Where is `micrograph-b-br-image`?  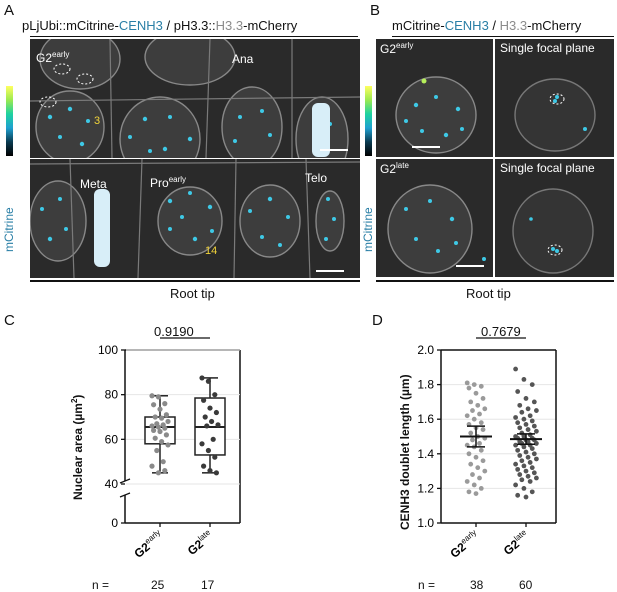 micrograph-b-br-image is located at coordinates (553, 231).